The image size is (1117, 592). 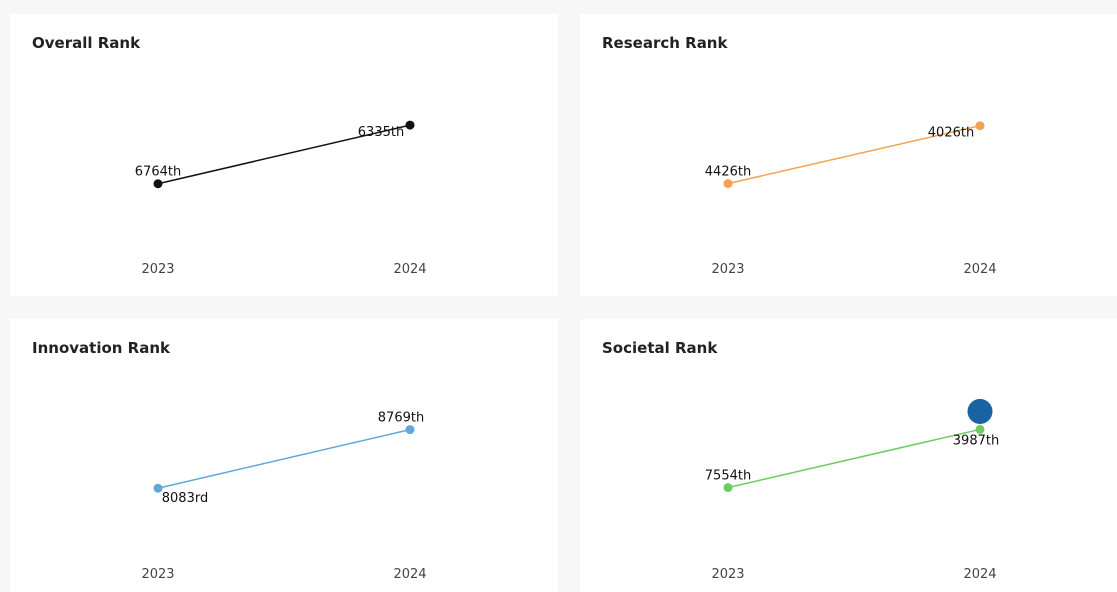 I want to click on map-pin-icon, so click(x=980, y=411).